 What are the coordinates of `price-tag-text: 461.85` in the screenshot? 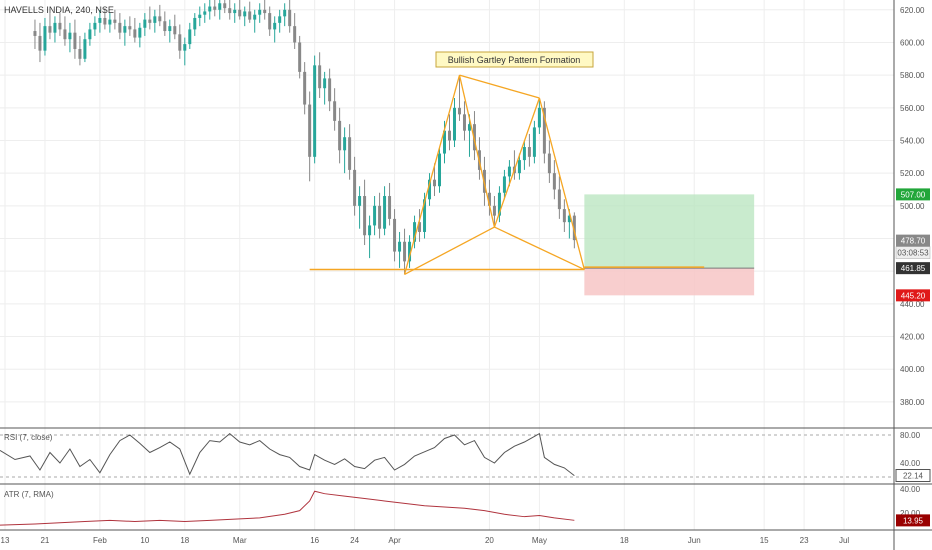 It's located at (913, 268).